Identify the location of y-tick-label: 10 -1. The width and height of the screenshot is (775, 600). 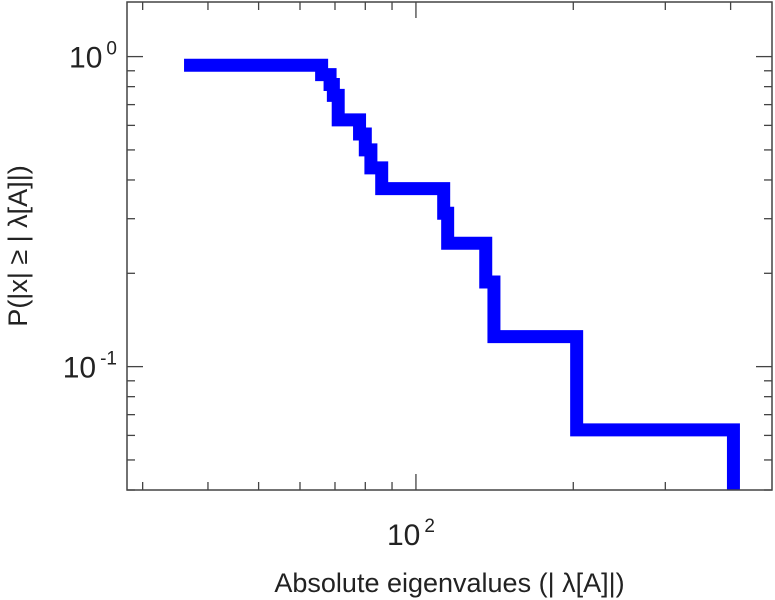
(90, 367).